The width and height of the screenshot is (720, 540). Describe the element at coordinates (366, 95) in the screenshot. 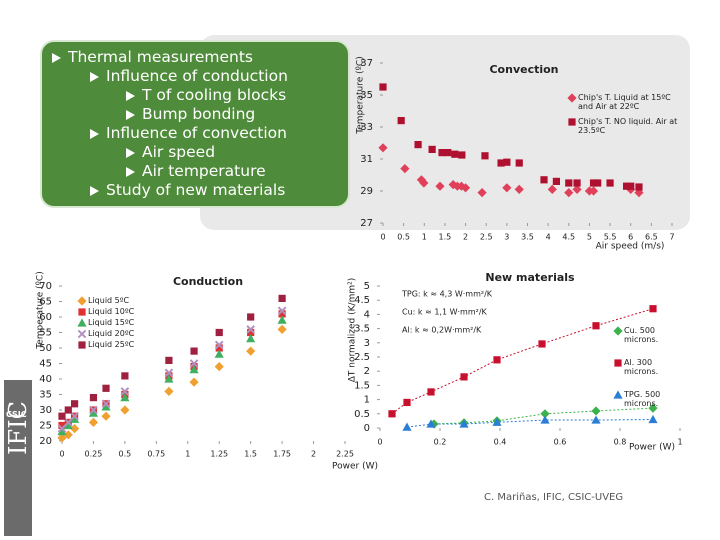

I see `y-tick-label: 35` at that location.